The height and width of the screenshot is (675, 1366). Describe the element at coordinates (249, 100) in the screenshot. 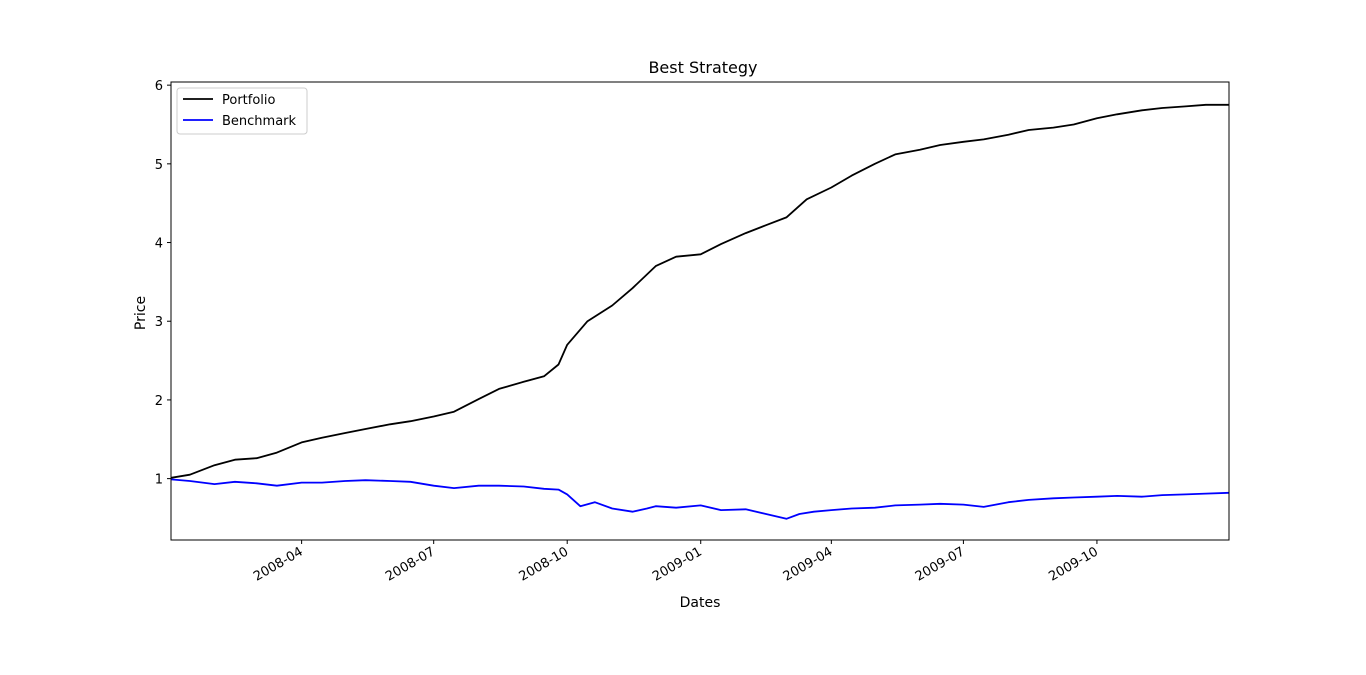

I see `legend-portfolio-label: Portfolio` at that location.